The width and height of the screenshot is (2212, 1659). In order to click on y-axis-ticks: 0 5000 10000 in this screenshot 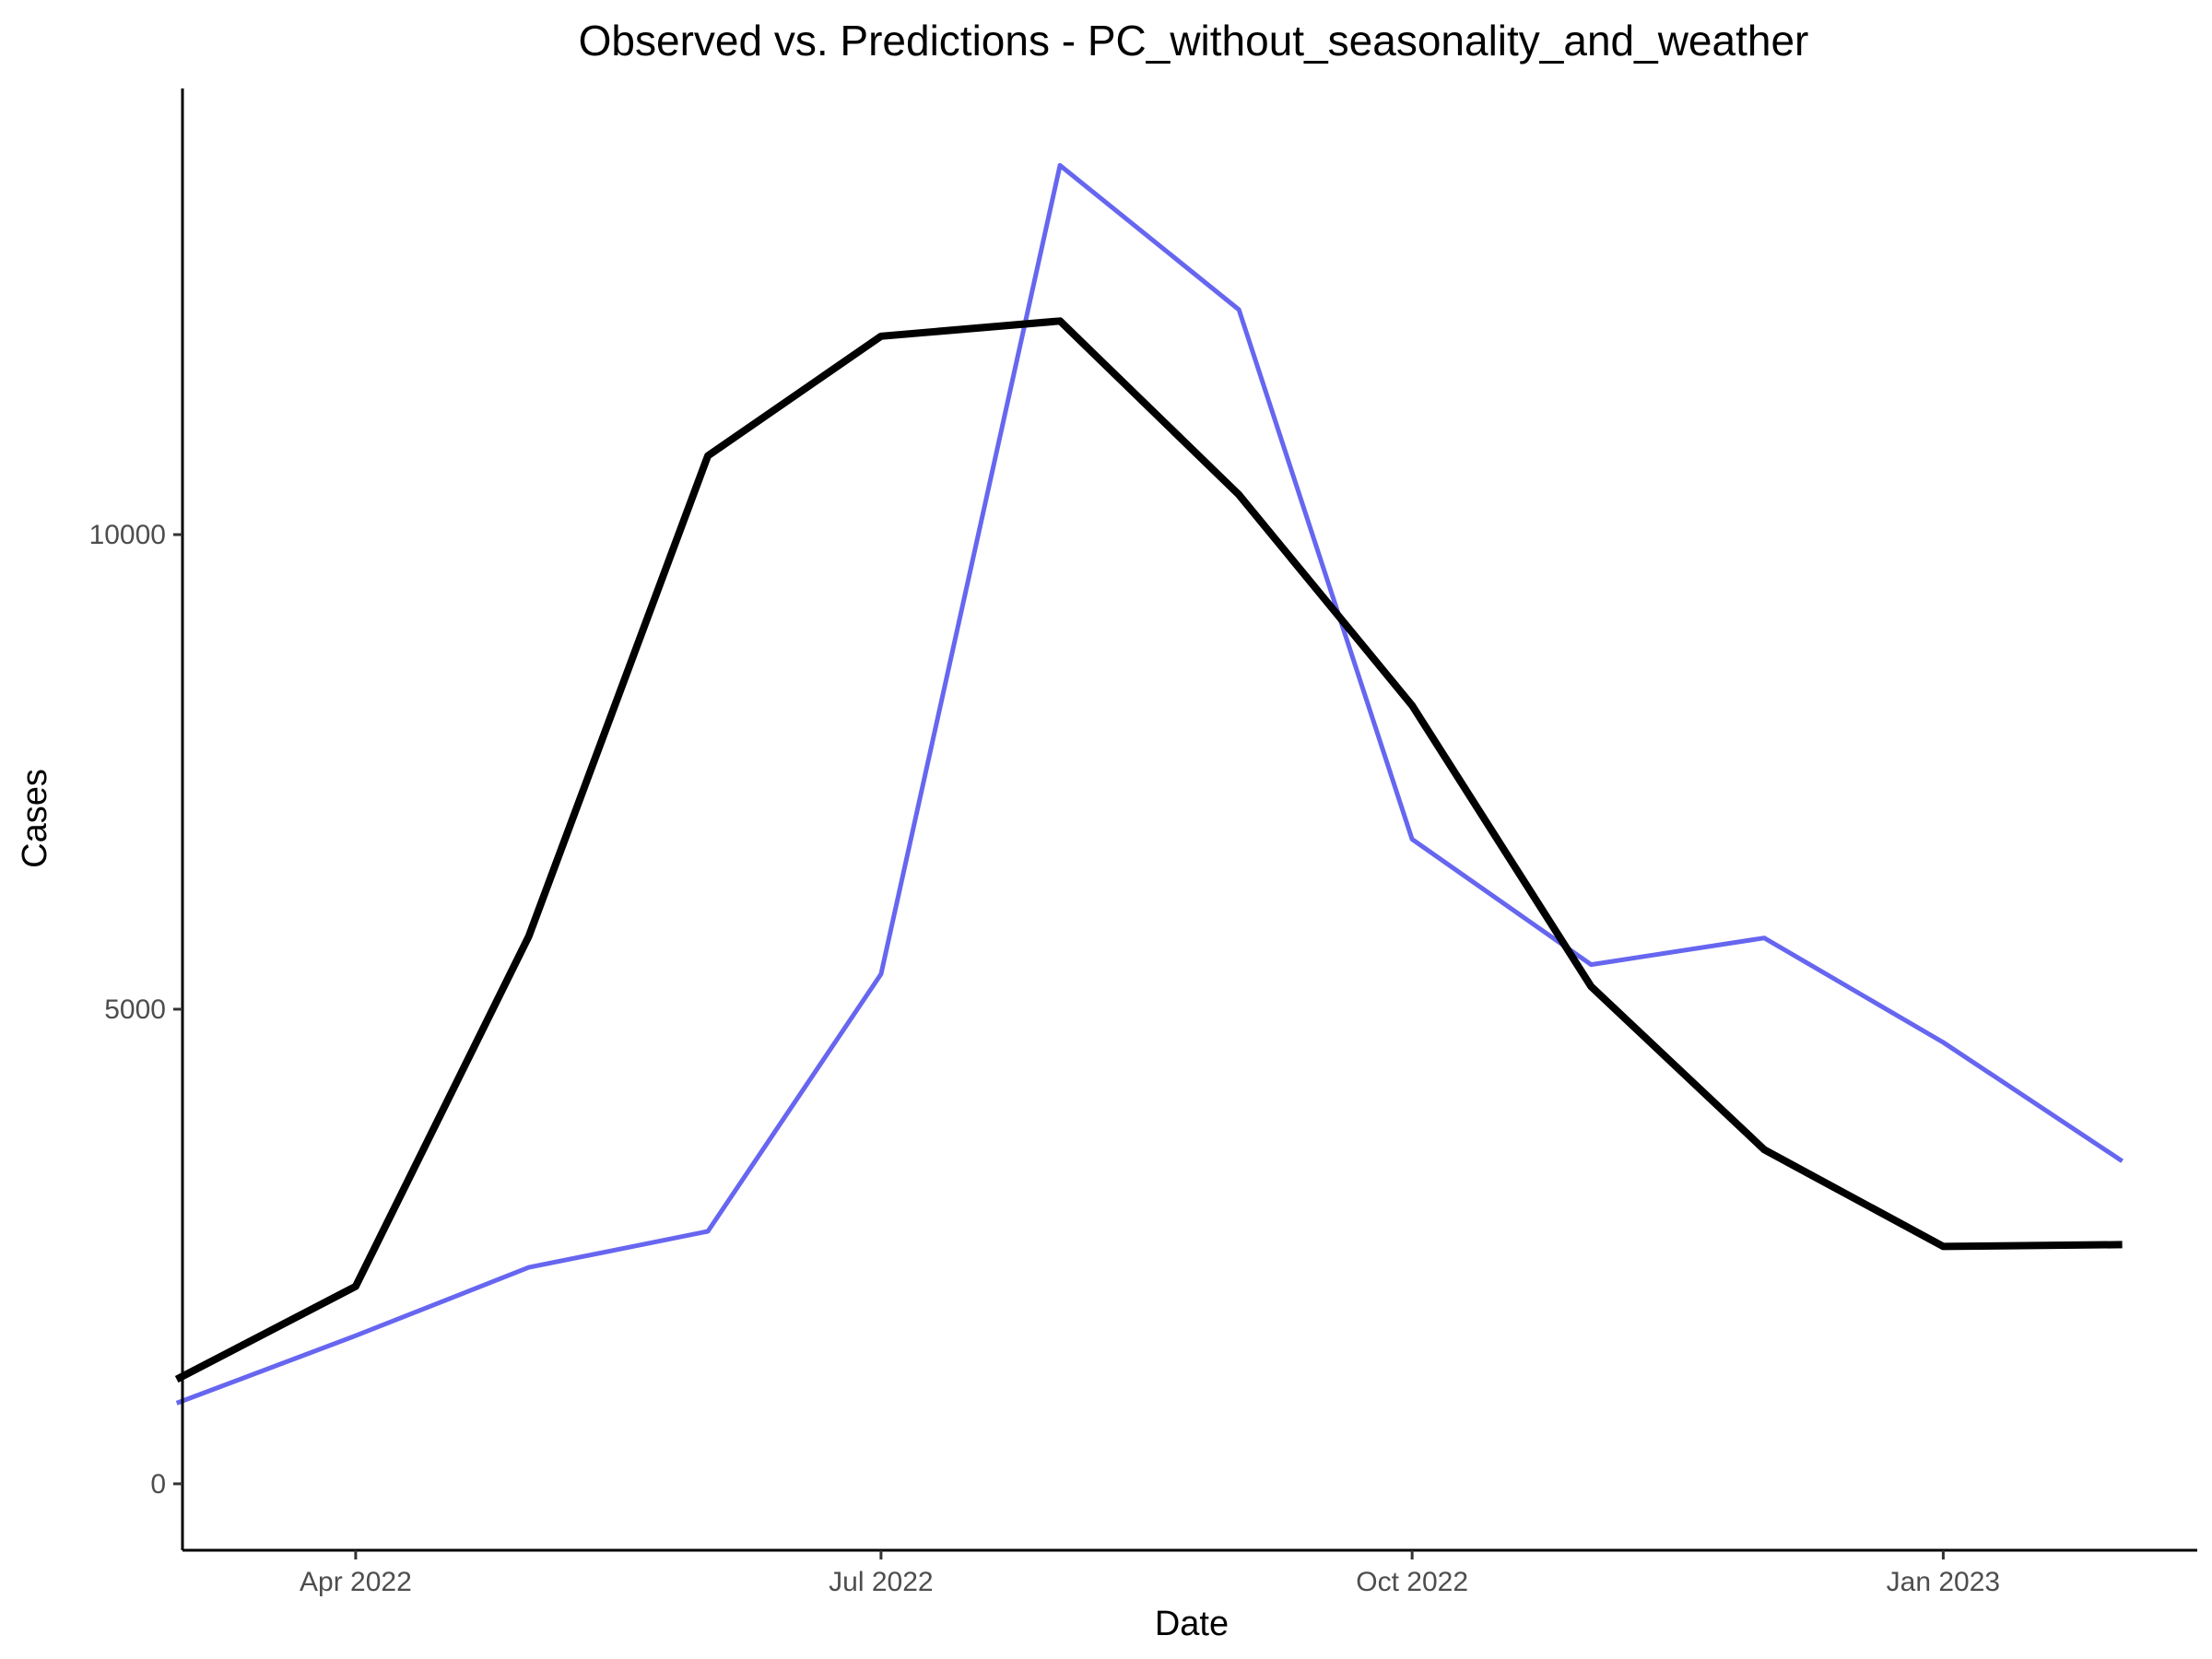, I will do `click(135, 1010)`.